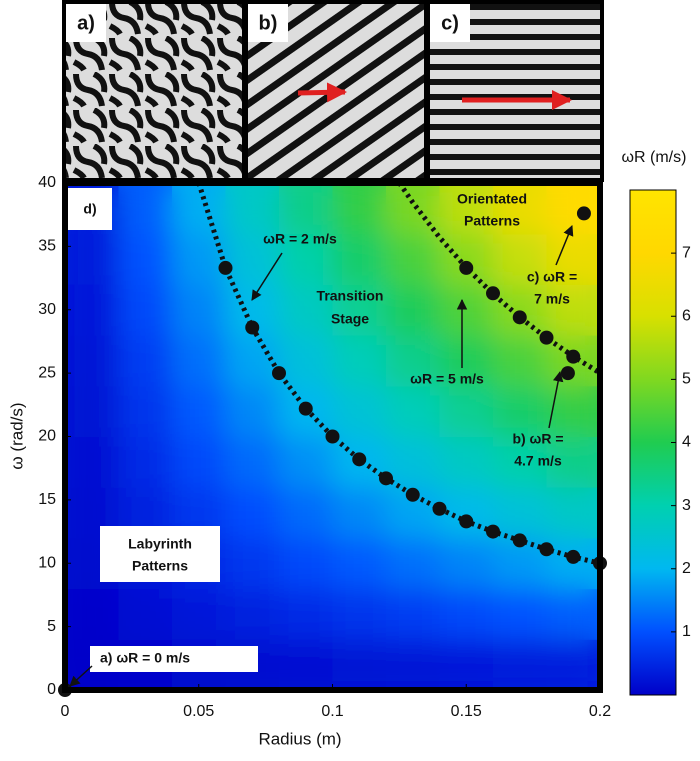 The image size is (700, 761). What do you see at coordinates (492, 199) in the screenshot?
I see `annotation: Orientated` at bounding box center [492, 199].